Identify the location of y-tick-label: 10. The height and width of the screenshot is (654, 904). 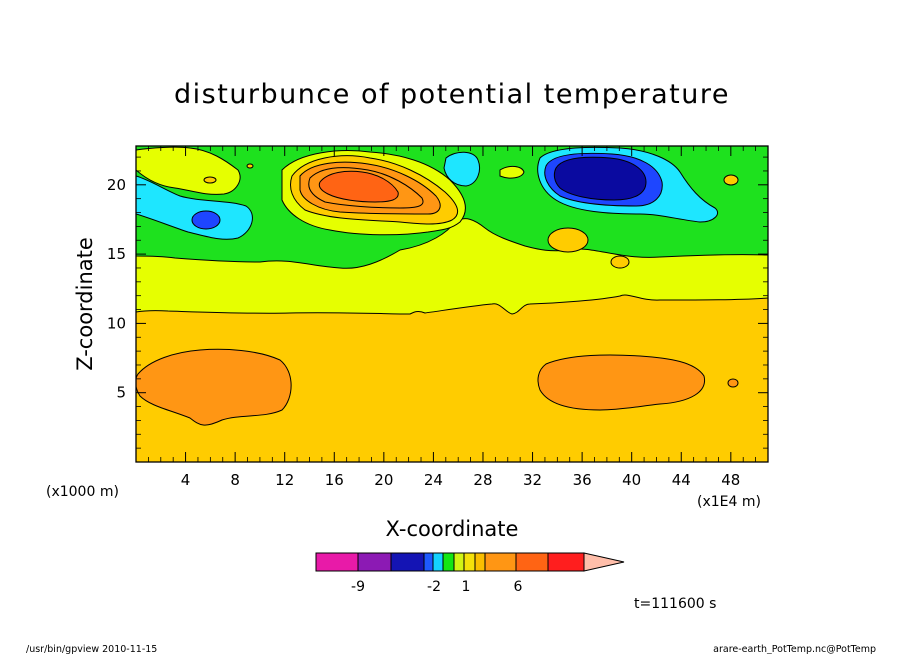
(116, 323).